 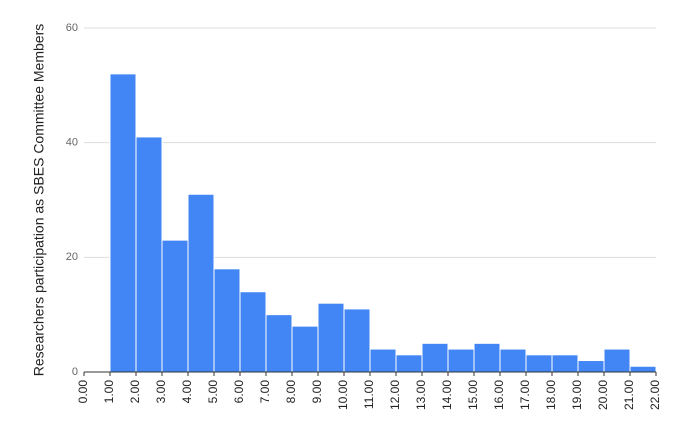 I want to click on x-tick-label: 8.00, so click(x=291, y=392).